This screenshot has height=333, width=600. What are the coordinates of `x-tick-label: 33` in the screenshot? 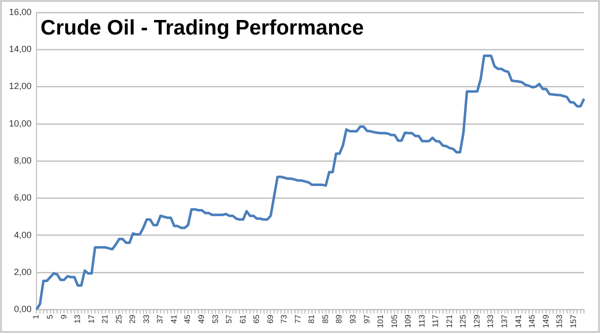 It's located at (146, 319).